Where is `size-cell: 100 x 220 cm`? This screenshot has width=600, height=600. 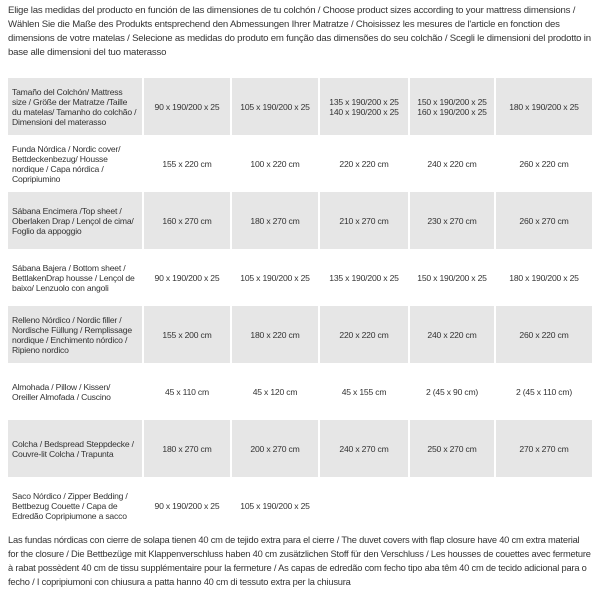 size-cell: 100 x 220 cm is located at coordinates (274, 163).